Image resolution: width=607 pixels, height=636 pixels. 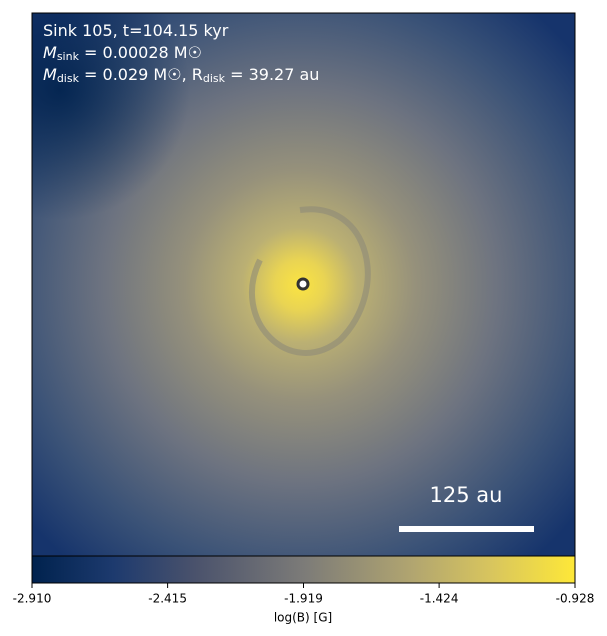 What do you see at coordinates (32, 599) in the screenshot?
I see `tick-label: -2.910` at bounding box center [32, 599].